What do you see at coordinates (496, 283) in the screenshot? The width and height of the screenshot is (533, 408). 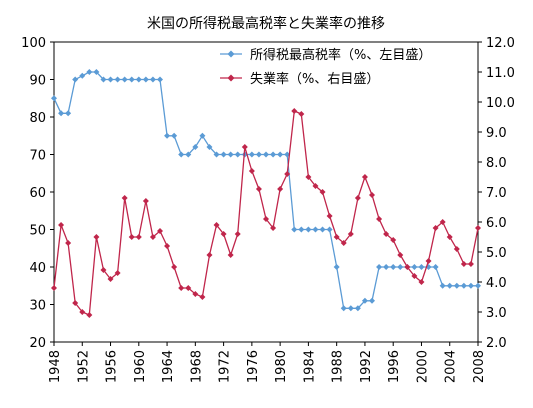 I see `y-right-tick-label: 4.0` at bounding box center [496, 283].